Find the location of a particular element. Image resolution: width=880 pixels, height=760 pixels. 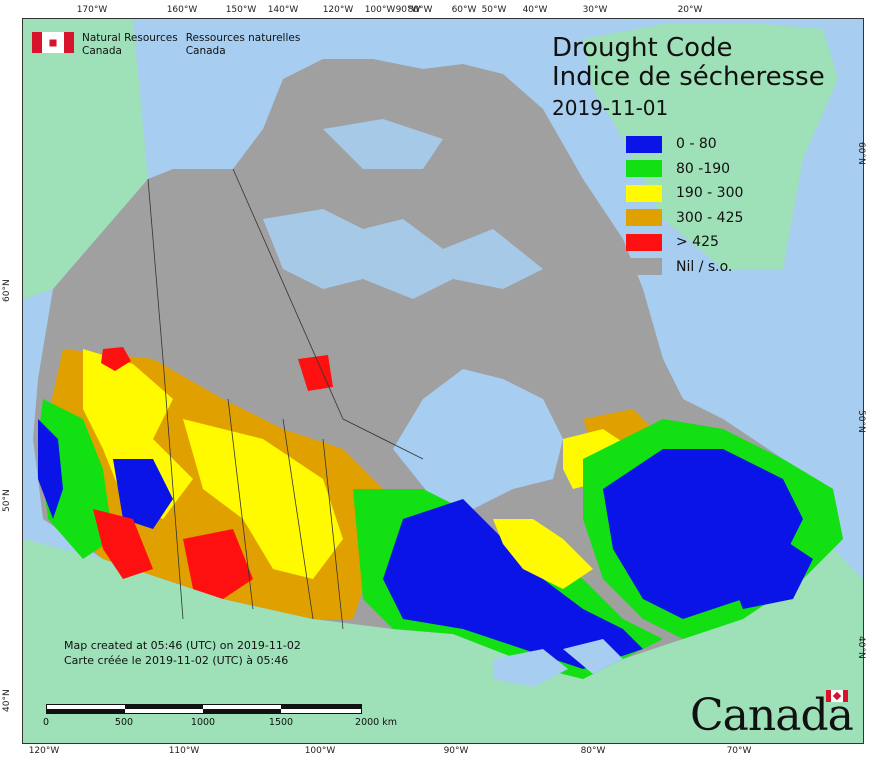

great-lakes is located at coordinates (530, 668).